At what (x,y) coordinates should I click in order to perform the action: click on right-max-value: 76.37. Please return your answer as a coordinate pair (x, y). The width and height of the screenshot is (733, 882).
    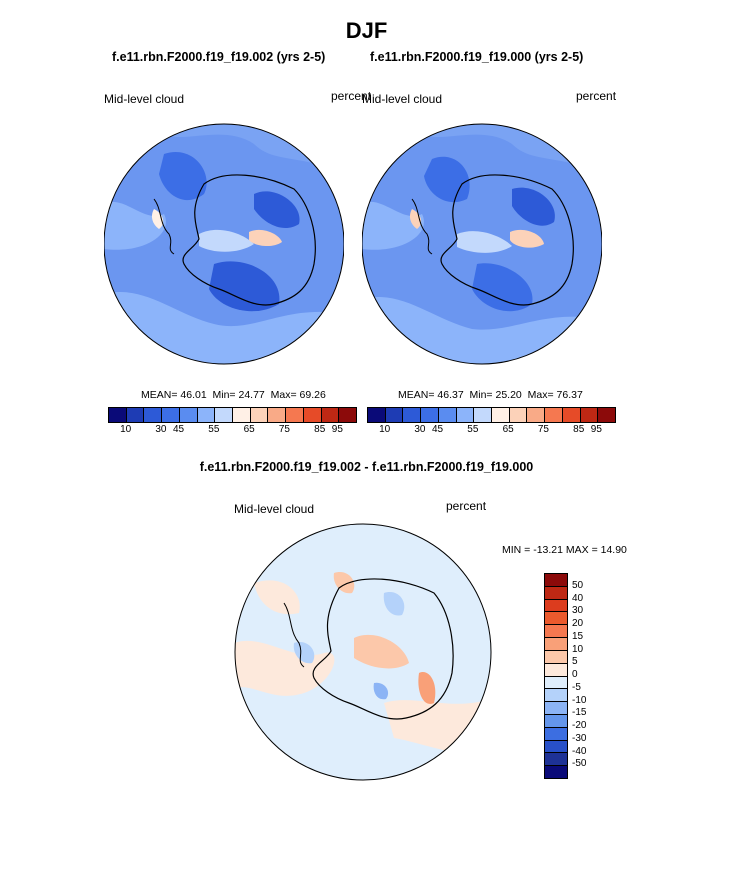
    Looking at the image, I should click on (569, 395).